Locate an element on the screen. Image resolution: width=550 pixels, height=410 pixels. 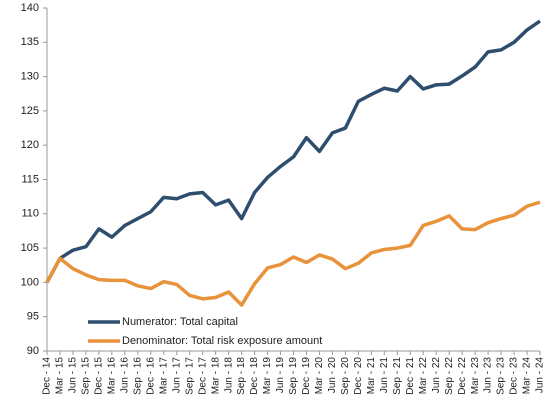
y-tick-label: 100 is located at coordinates (30, 282).